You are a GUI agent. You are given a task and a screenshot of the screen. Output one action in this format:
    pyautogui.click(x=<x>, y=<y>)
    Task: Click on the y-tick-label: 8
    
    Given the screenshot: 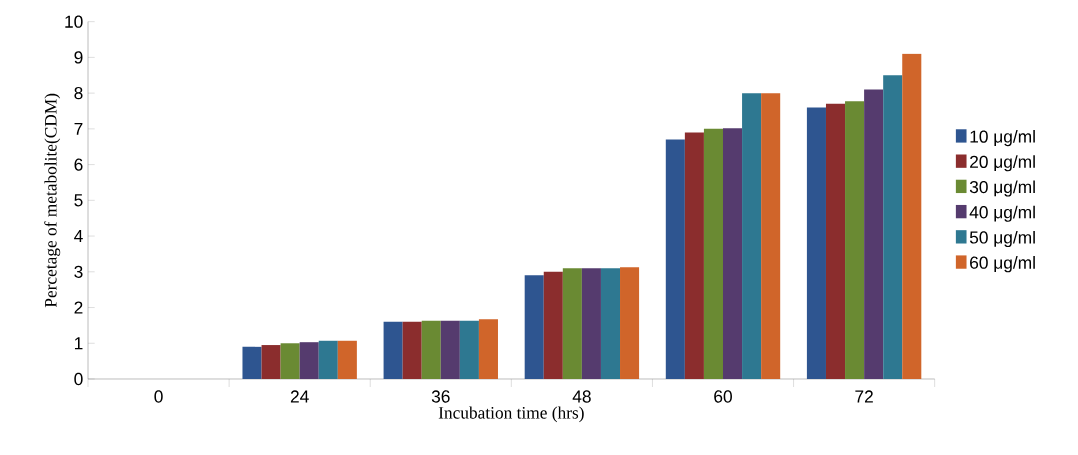 What is the action you would take?
    pyautogui.click(x=78, y=93)
    